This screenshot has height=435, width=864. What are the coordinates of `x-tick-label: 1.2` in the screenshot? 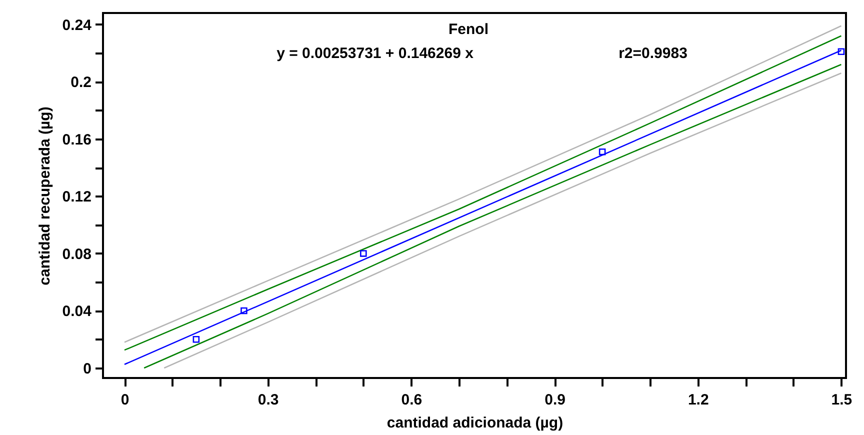 It's located at (698, 400).